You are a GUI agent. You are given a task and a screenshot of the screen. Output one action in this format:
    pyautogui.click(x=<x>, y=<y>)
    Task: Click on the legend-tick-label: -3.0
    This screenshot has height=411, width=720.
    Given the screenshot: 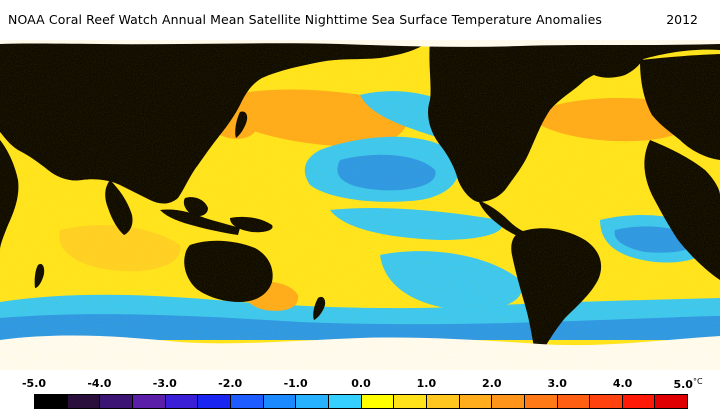 What is the action you would take?
    pyautogui.click(x=164, y=383)
    